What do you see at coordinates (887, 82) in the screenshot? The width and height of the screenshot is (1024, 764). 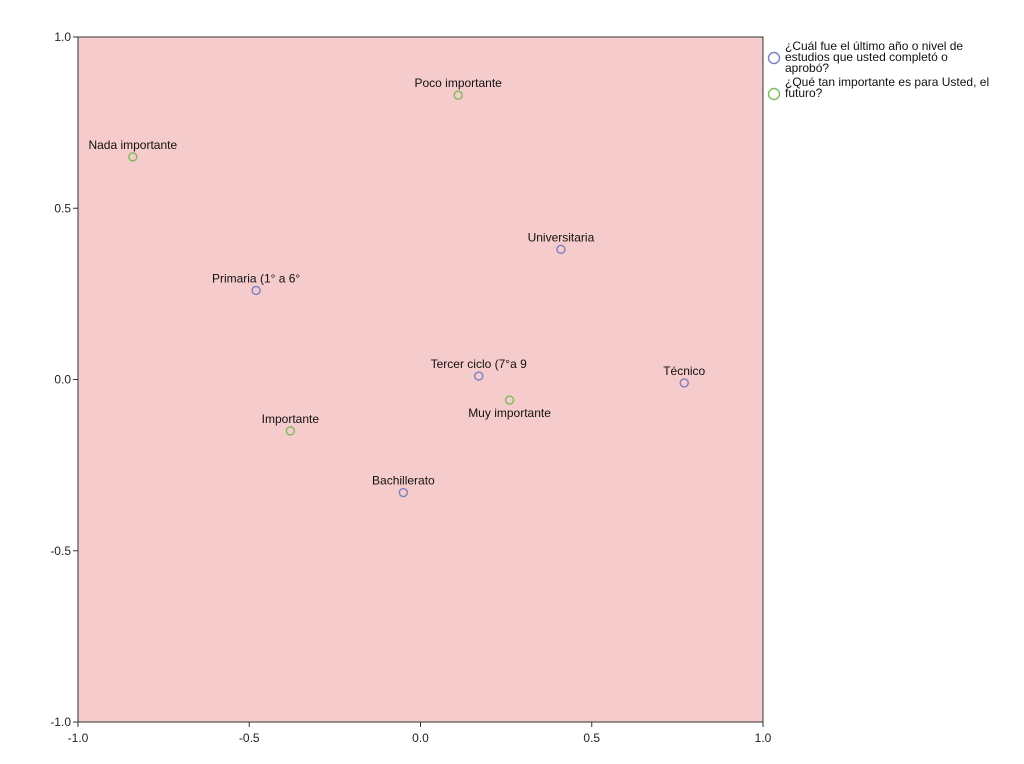 I see `legend-entry-text: ¿Qué tan importante es para Usted, el` at bounding box center [887, 82].